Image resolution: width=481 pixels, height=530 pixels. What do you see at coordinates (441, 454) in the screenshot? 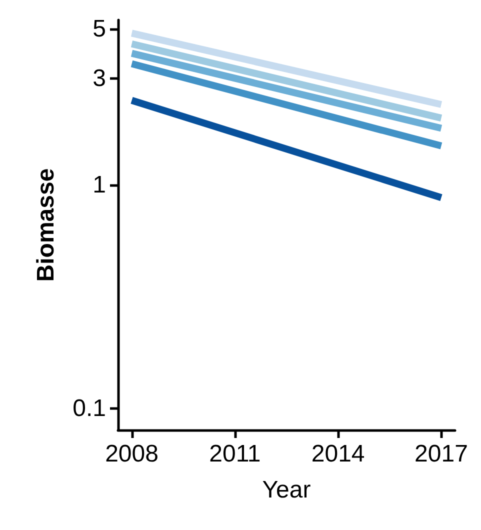
I see `x-tick-label: 2017` at bounding box center [441, 454].